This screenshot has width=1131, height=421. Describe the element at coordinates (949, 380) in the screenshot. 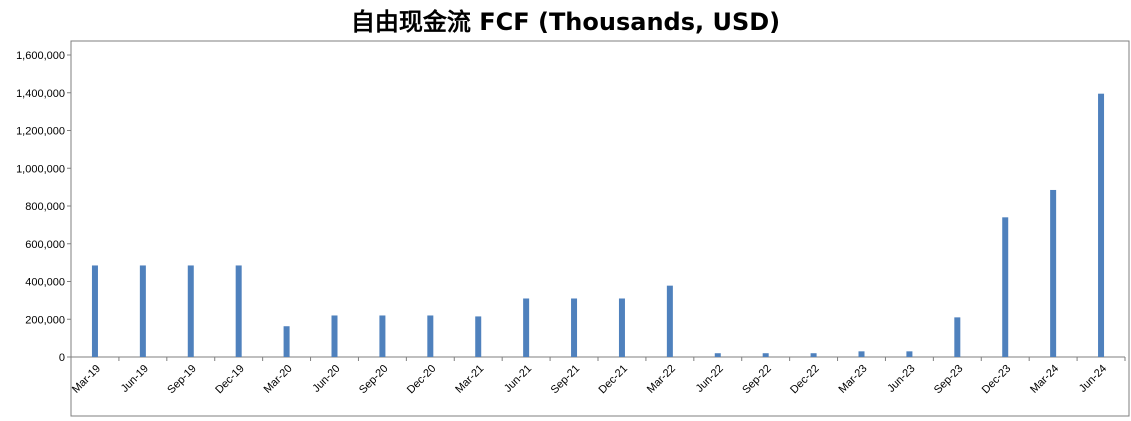

I see `x-tick-label: Sep-23` at that location.